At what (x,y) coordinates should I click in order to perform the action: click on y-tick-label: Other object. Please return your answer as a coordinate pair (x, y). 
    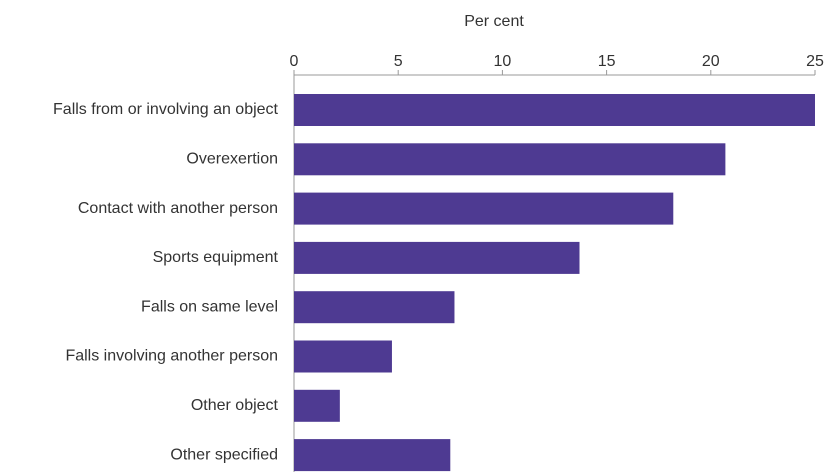
    Looking at the image, I should click on (235, 405).